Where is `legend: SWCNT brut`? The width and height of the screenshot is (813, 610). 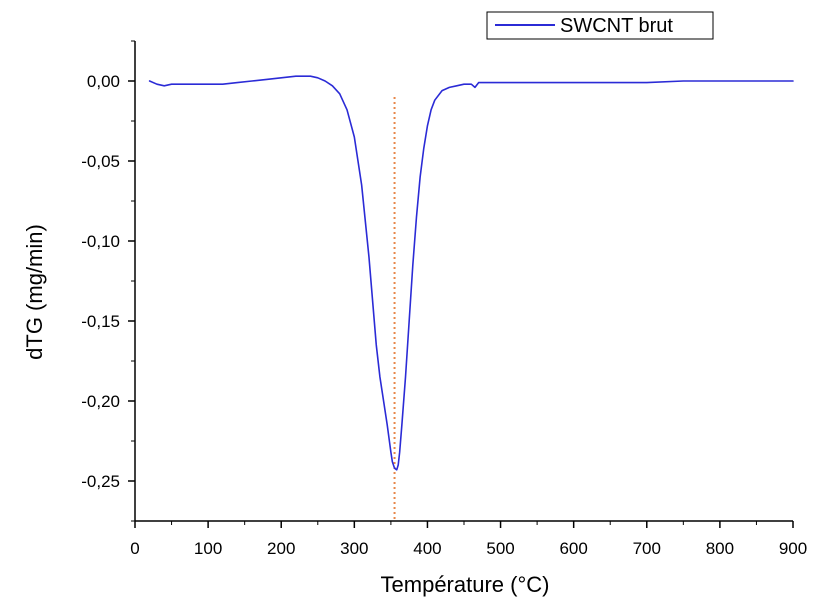
legend: SWCNT brut is located at coordinates (600, 25).